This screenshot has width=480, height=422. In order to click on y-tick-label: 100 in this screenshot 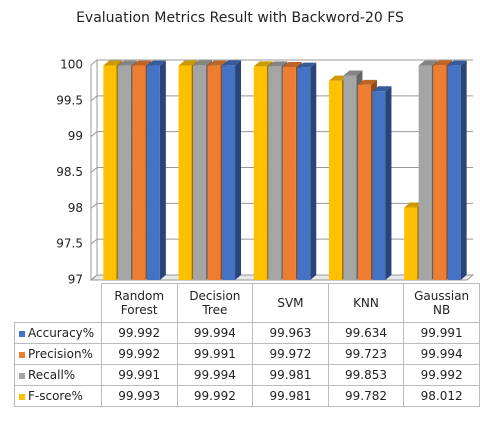, I will do `click(71, 65)`.